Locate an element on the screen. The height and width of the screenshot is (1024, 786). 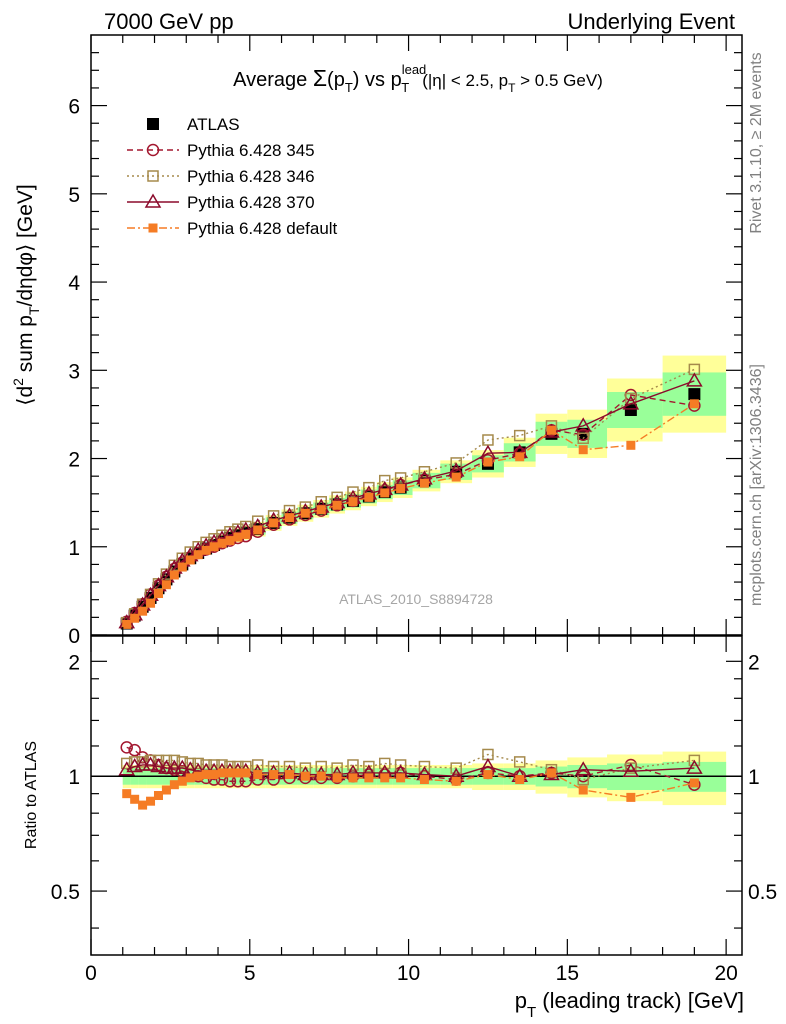
series-pythia-6-428-345-ratio-point is located at coordinates (126, 747).